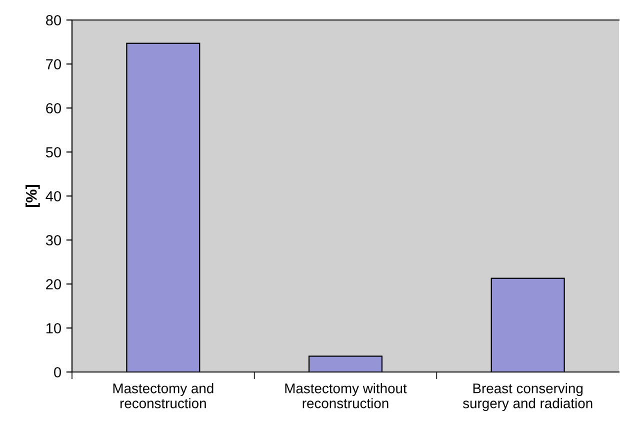  What do you see at coordinates (54, 152) in the screenshot?
I see `y-tick-label: 50` at bounding box center [54, 152].